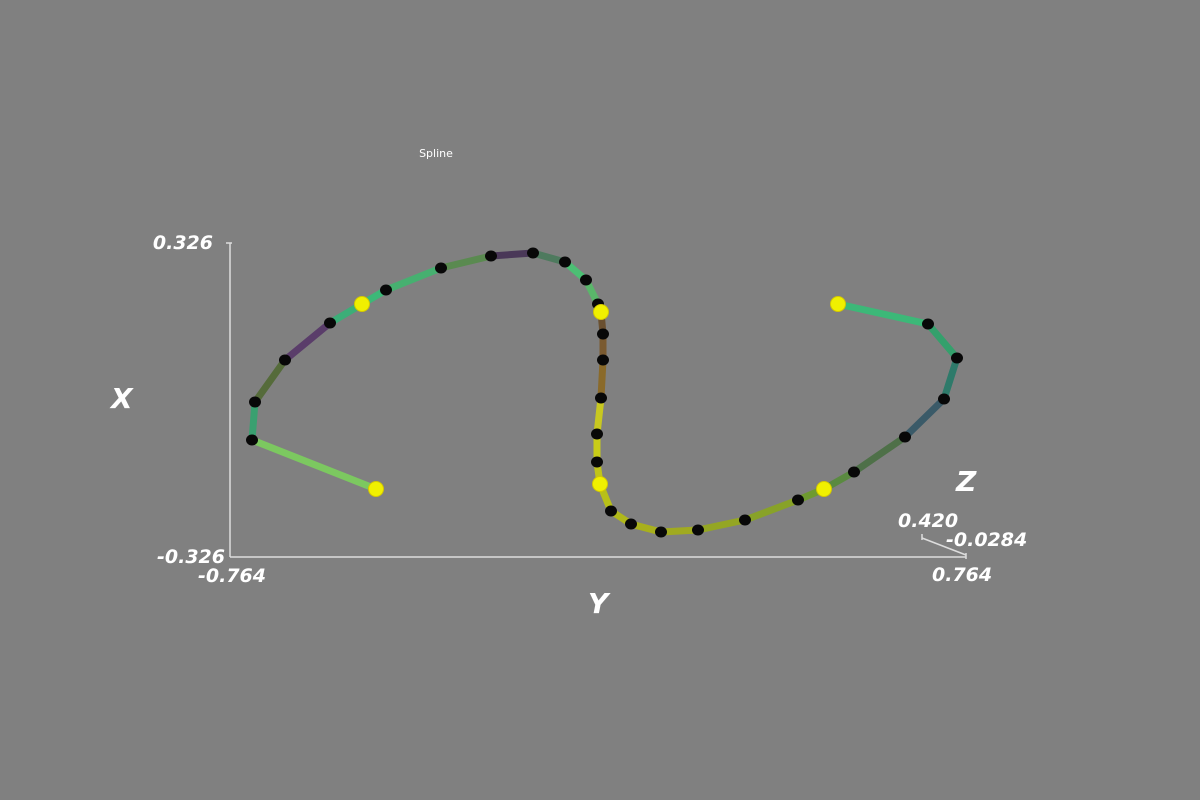 This screenshot has width=1200, height=800. What do you see at coordinates (944, 546) in the screenshot?
I see `z-axis-line` at bounding box center [944, 546].